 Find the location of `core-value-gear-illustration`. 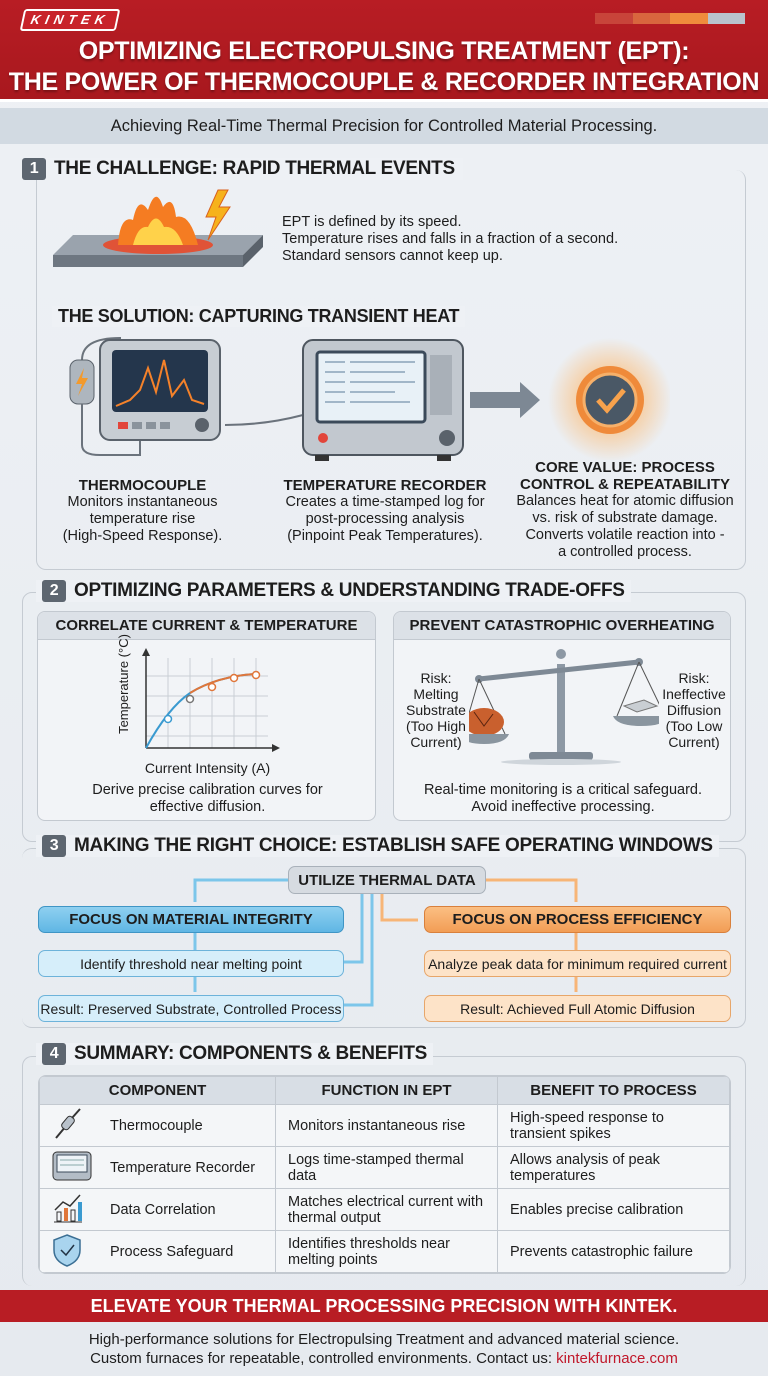

core-value-gear-illustration is located at coordinates (570, 399).